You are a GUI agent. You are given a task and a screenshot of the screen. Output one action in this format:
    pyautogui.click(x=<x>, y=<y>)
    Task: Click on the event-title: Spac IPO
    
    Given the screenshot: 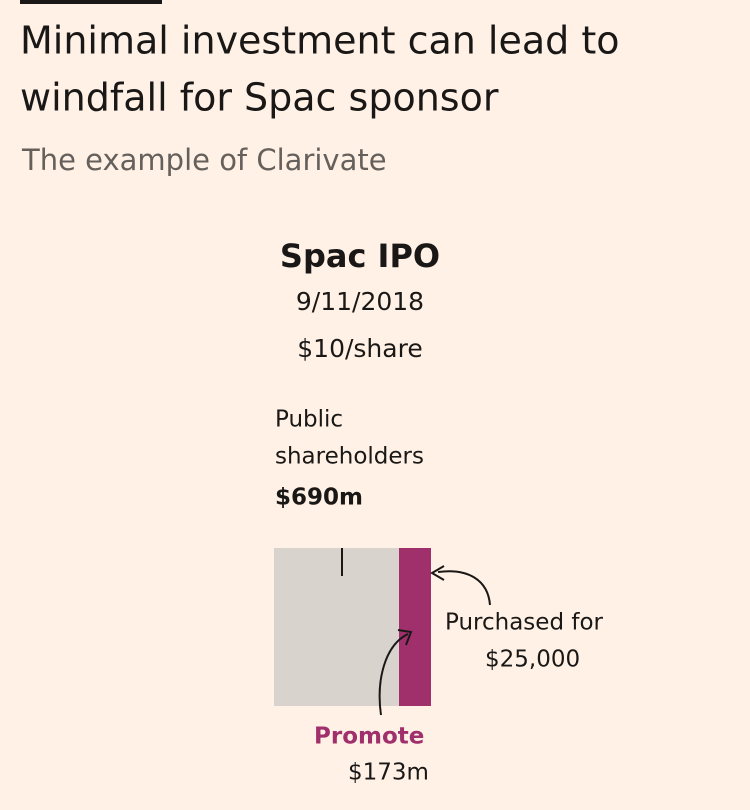 What is the action you would take?
    pyautogui.click(x=360, y=256)
    